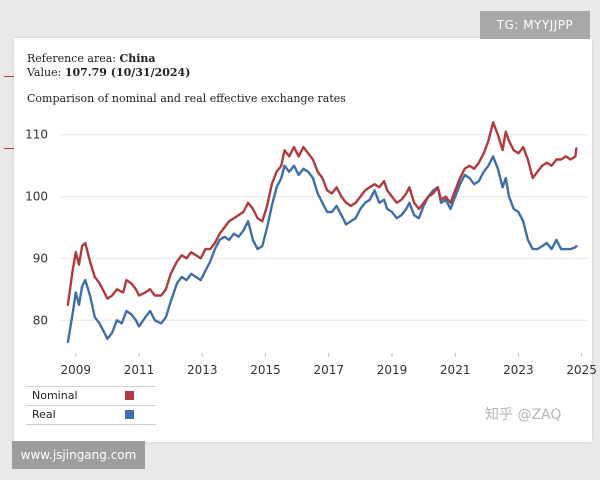 The width and height of the screenshot is (600, 480). Describe the element at coordinates (36, 197) in the screenshot. I see `y-tick-label: 100` at that location.